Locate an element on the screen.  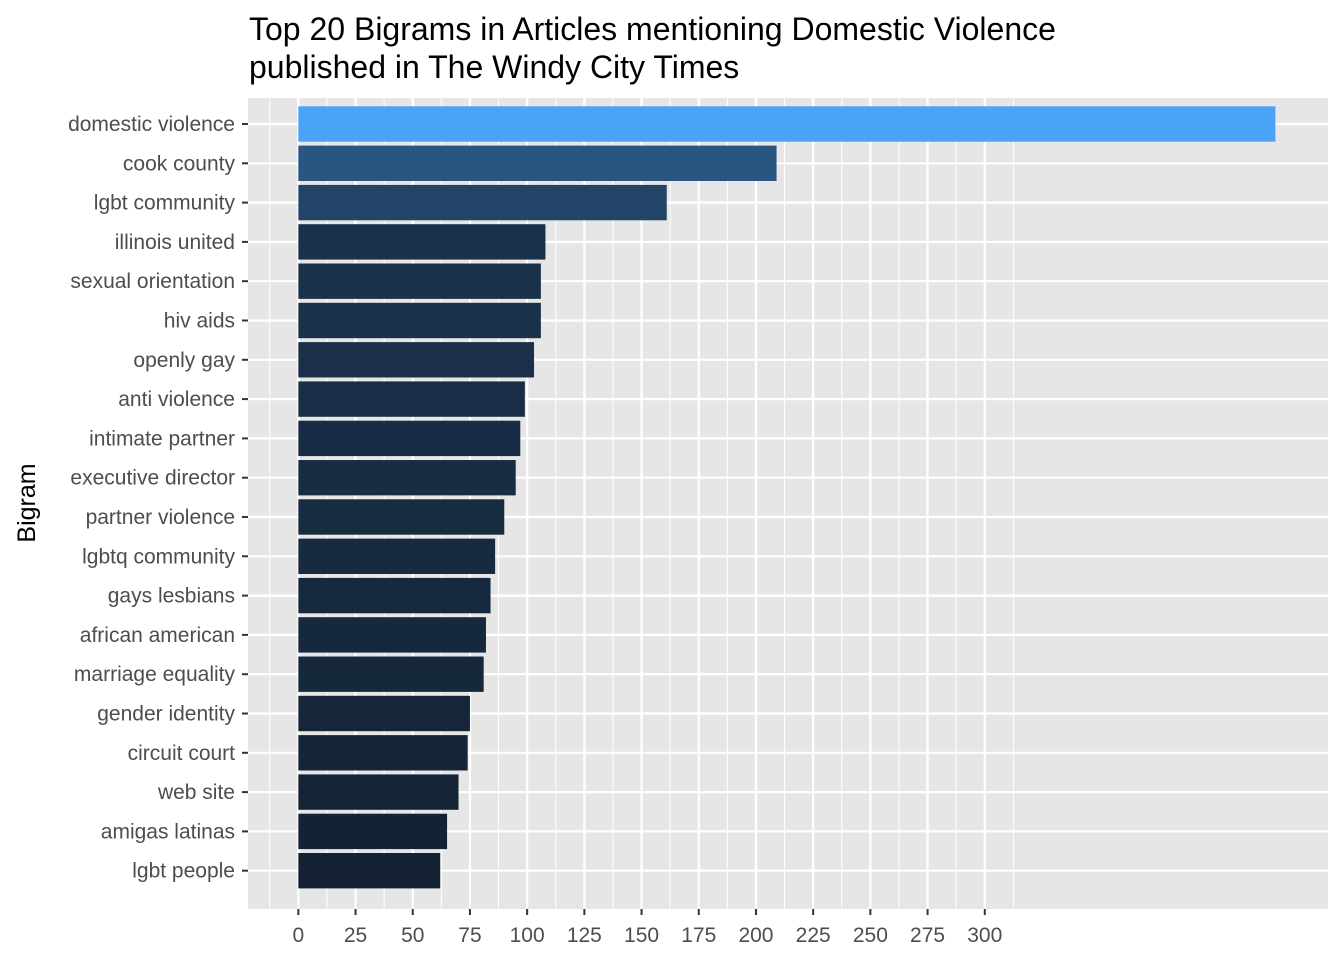
x-tick-label: 150 is located at coordinates (641, 935).